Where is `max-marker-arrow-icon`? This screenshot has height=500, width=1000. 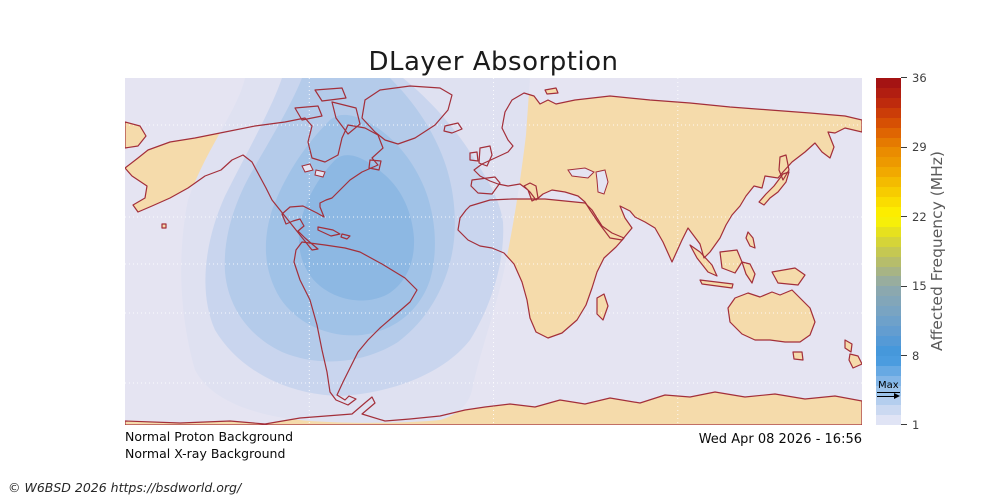
max-marker-arrow-icon is located at coordinates (888, 395).